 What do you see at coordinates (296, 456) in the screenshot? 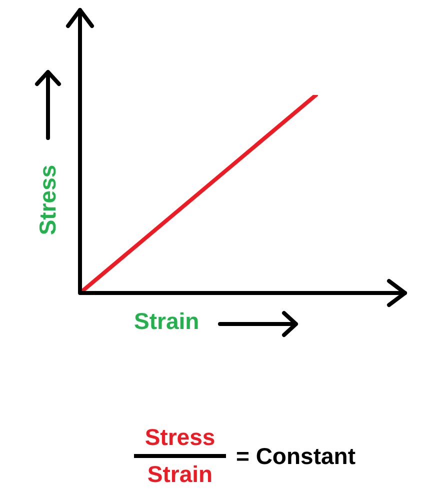
I see `text: = Constant` at bounding box center [296, 456].